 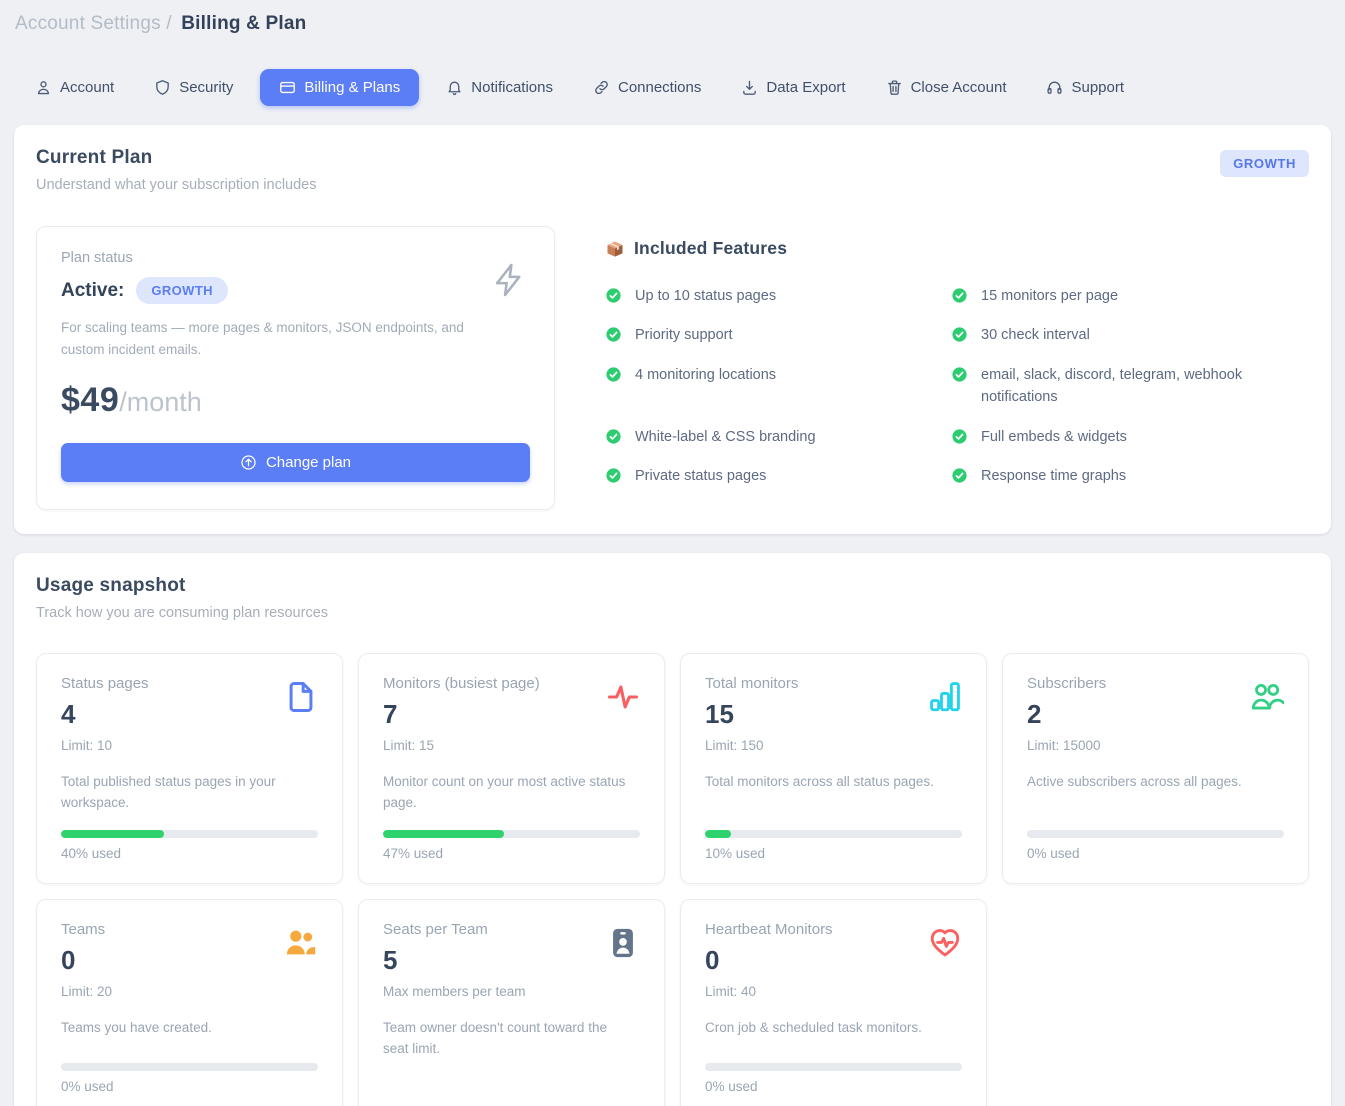 What do you see at coordinates (352, 87) in the screenshot?
I see `tab-label: Billing & Plans` at bounding box center [352, 87].